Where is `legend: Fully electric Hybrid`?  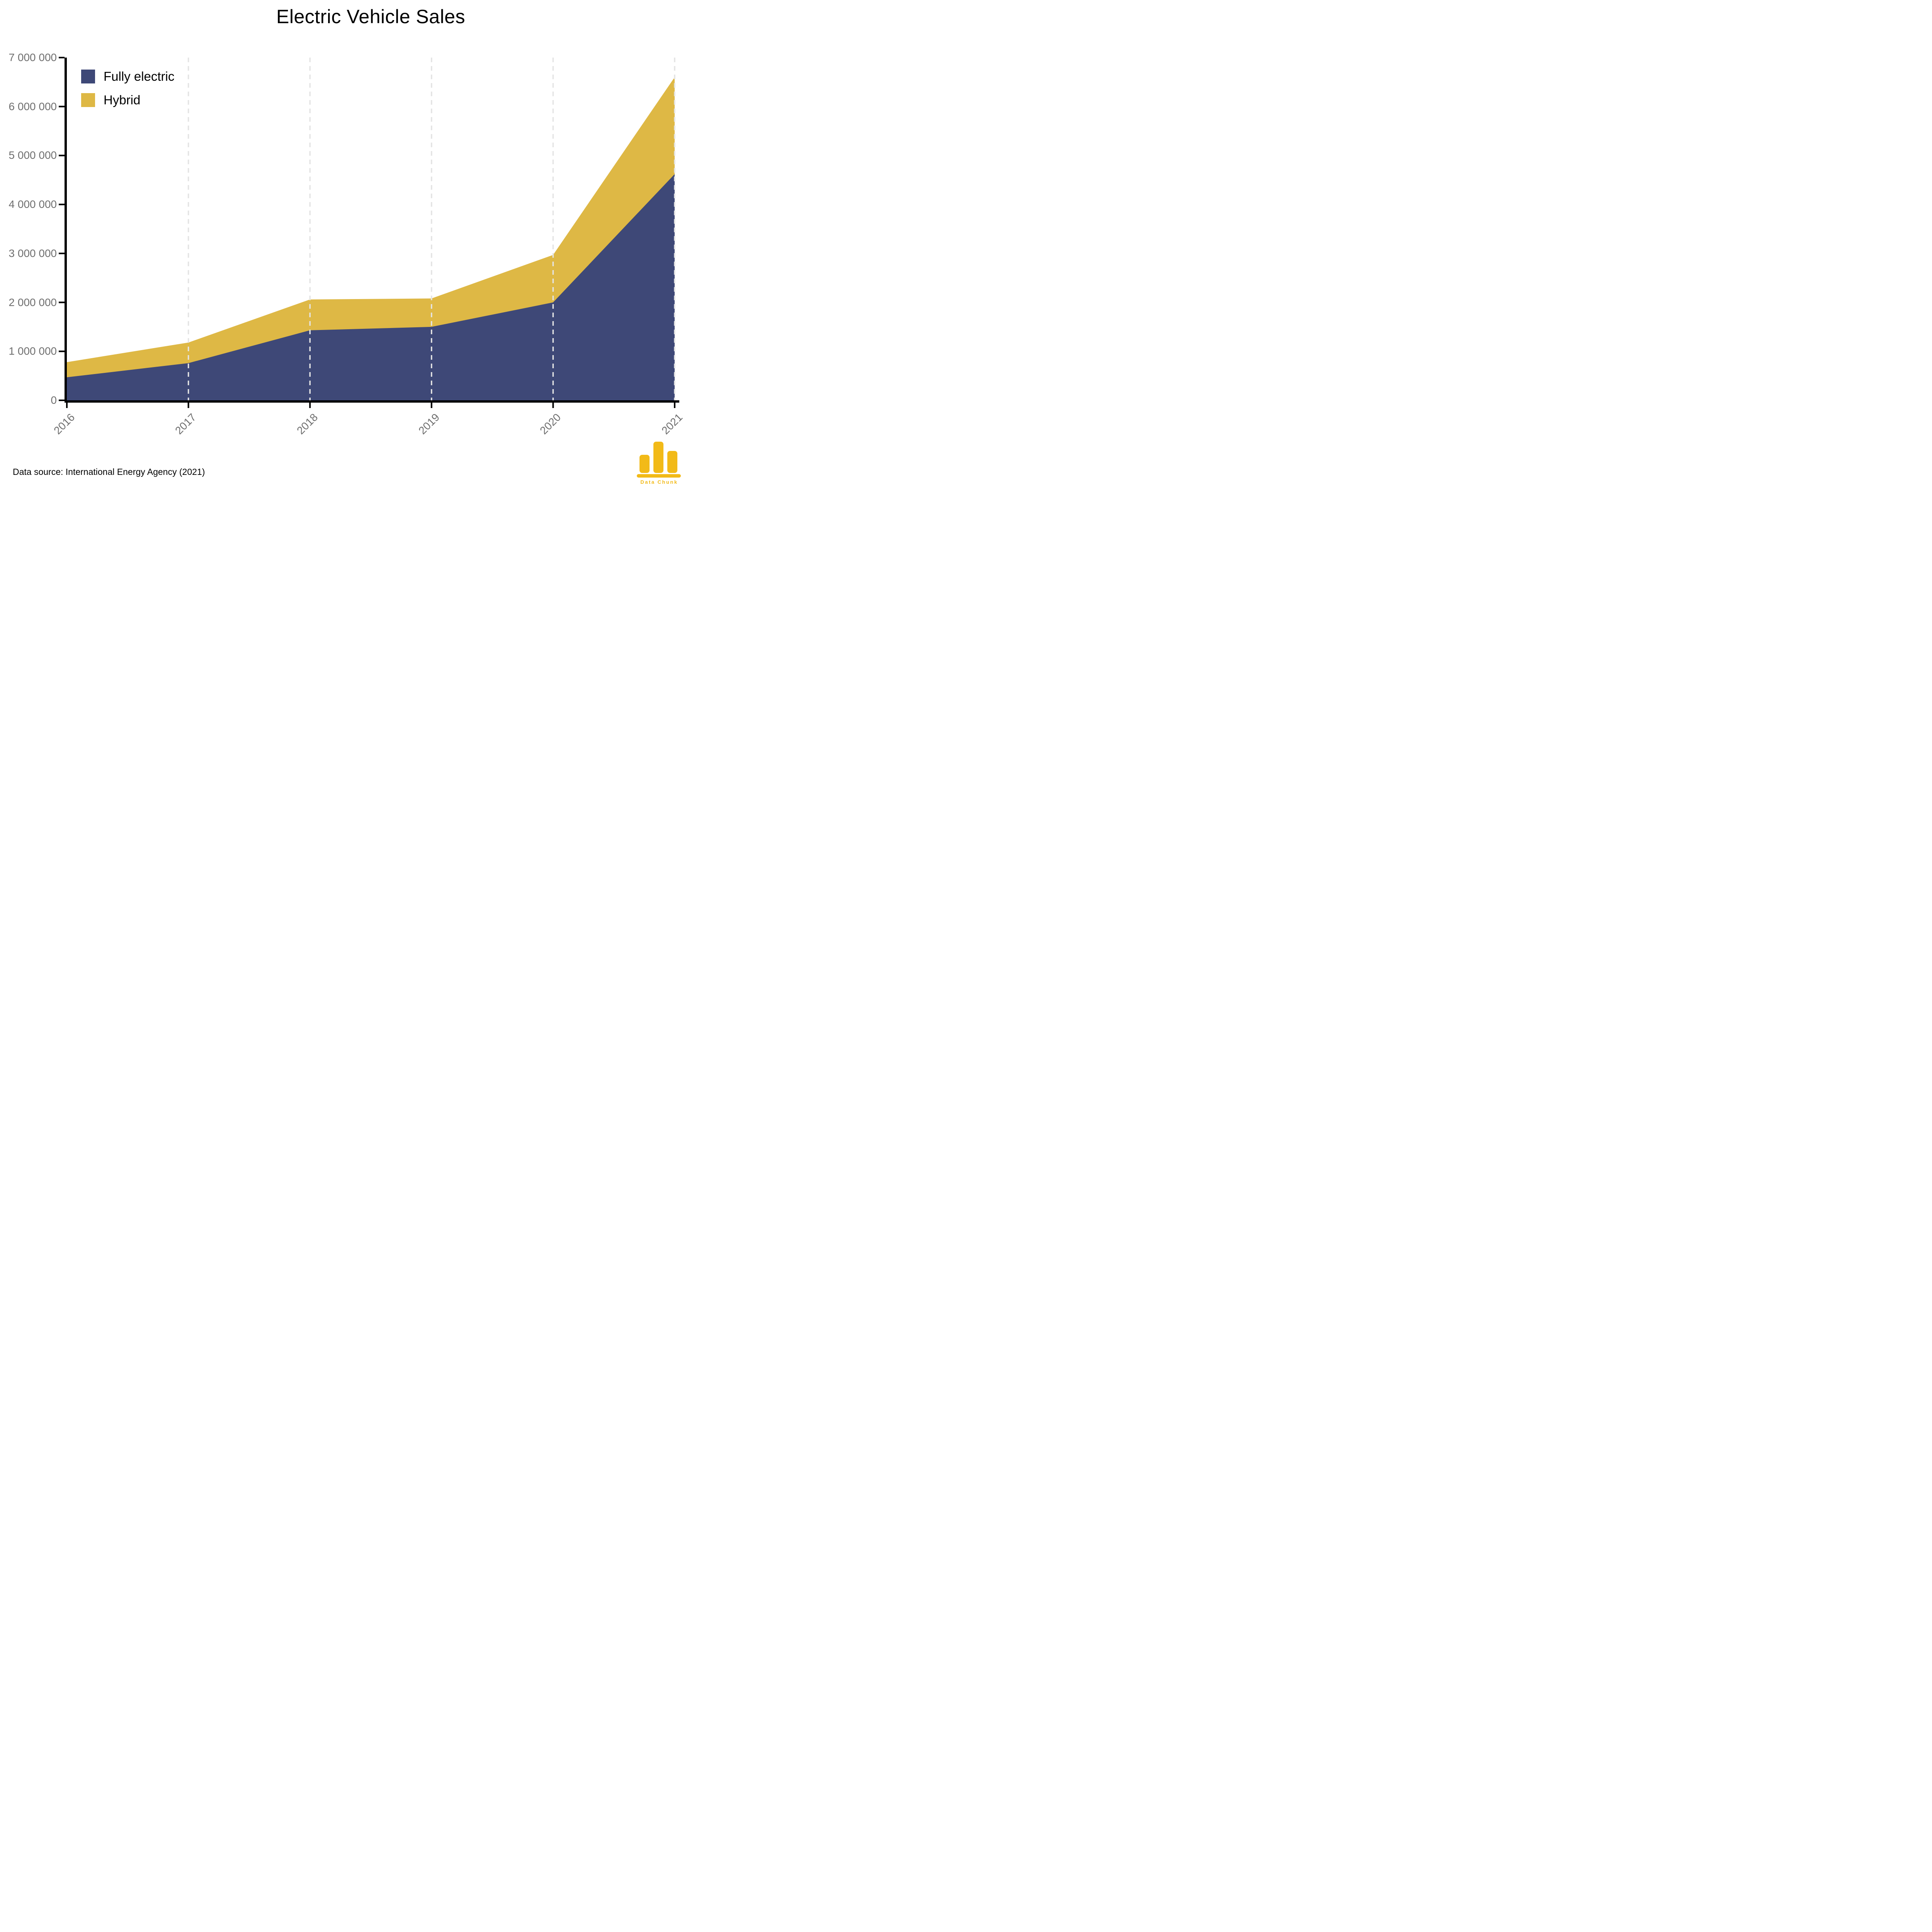
legend: Fully electric Hybrid is located at coordinates (128, 93).